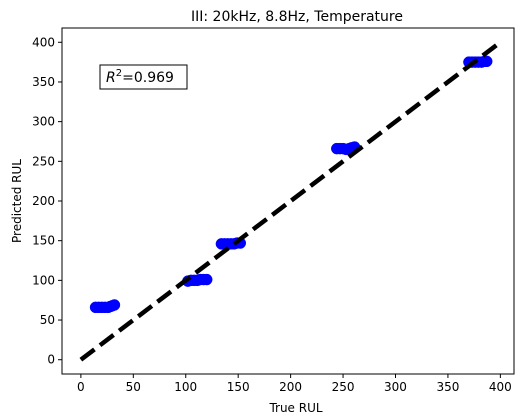  I want to click on chart-title: III: 20kHz, 8.8Hz, Temperature, so click(297, 17).